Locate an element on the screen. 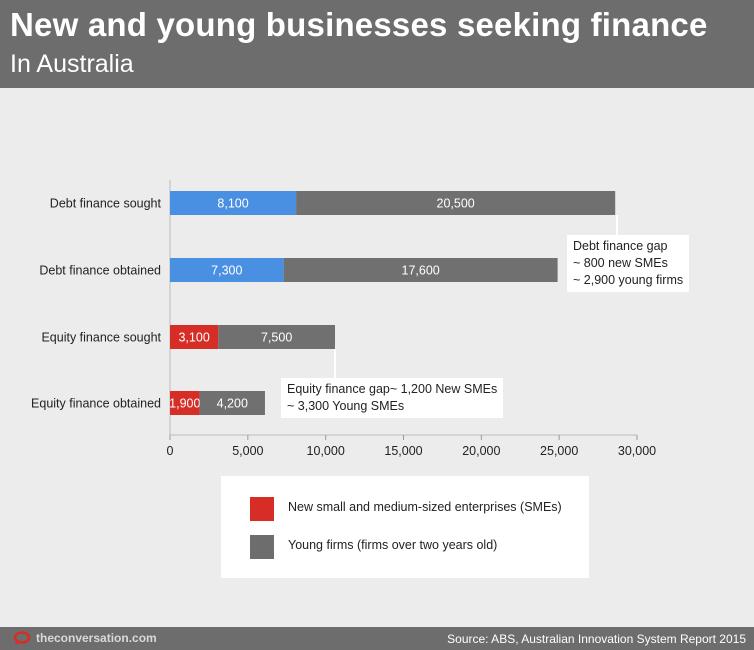 The height and width of the screenshot is (650, 754). x-tick-label: 20,000 is located at coordinates (481, 451).